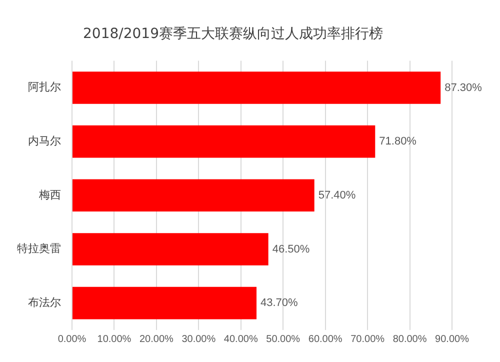  I want to click on y-tick-label: 特拉奥雷, so click(39, 249).